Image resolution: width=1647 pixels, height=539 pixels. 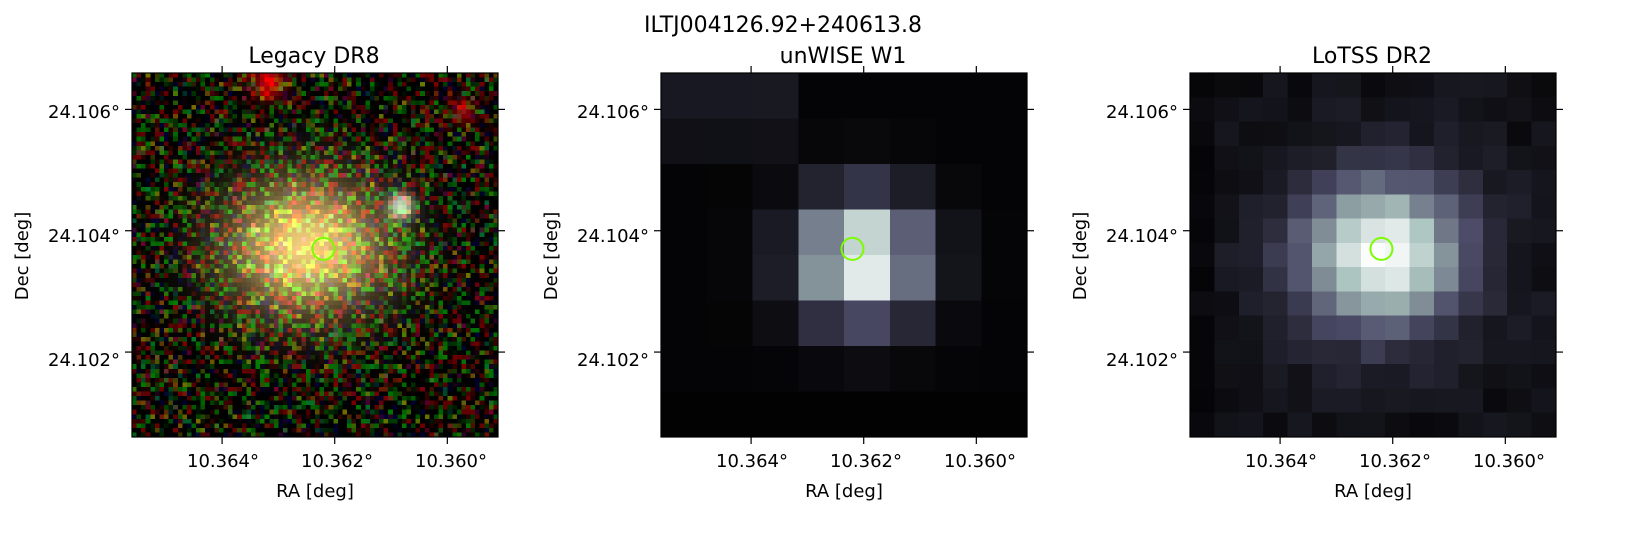 I want to click on unwise-ytick-label-3: 24.102°, so click(x=613, y=360).